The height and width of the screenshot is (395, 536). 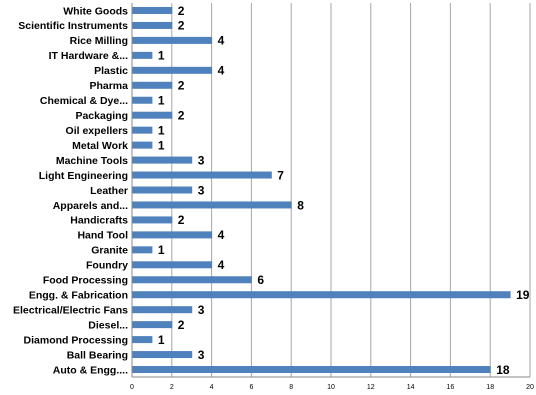 I want to click on x-tick-label: 4, so click(x=212, y=387).